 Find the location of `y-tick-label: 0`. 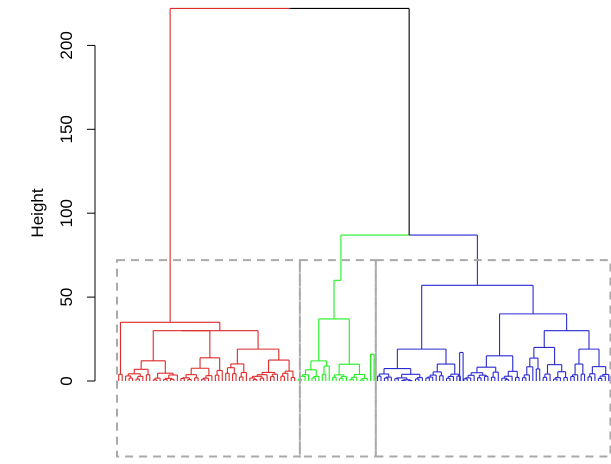

y-tick-label: 0 is located at coordinates (66, 380).